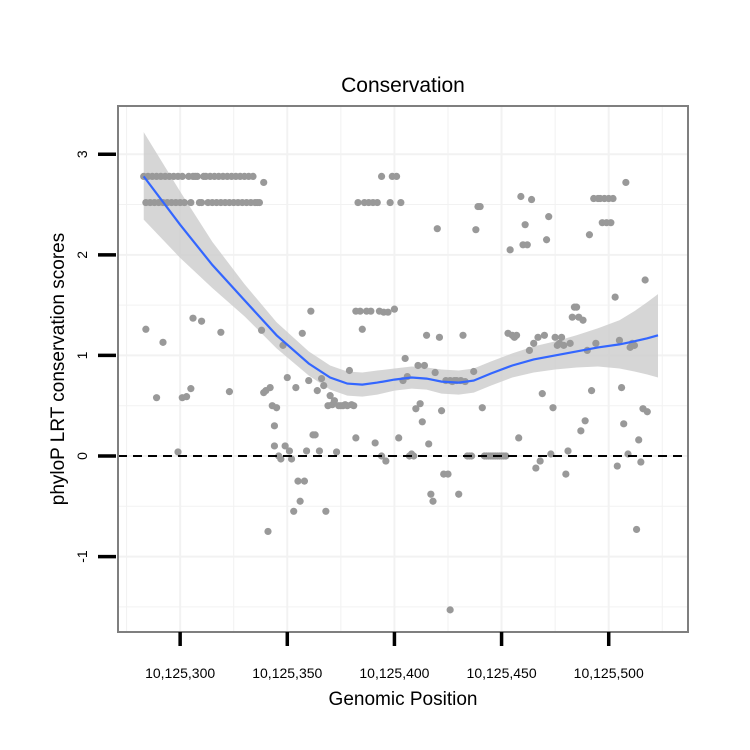 The height and width of the screenshot is (750, 750). What do you see at coordinates (82, 355) in the screenshot?
I see `y-tick-label: 1` at bounding box center [82, 355].